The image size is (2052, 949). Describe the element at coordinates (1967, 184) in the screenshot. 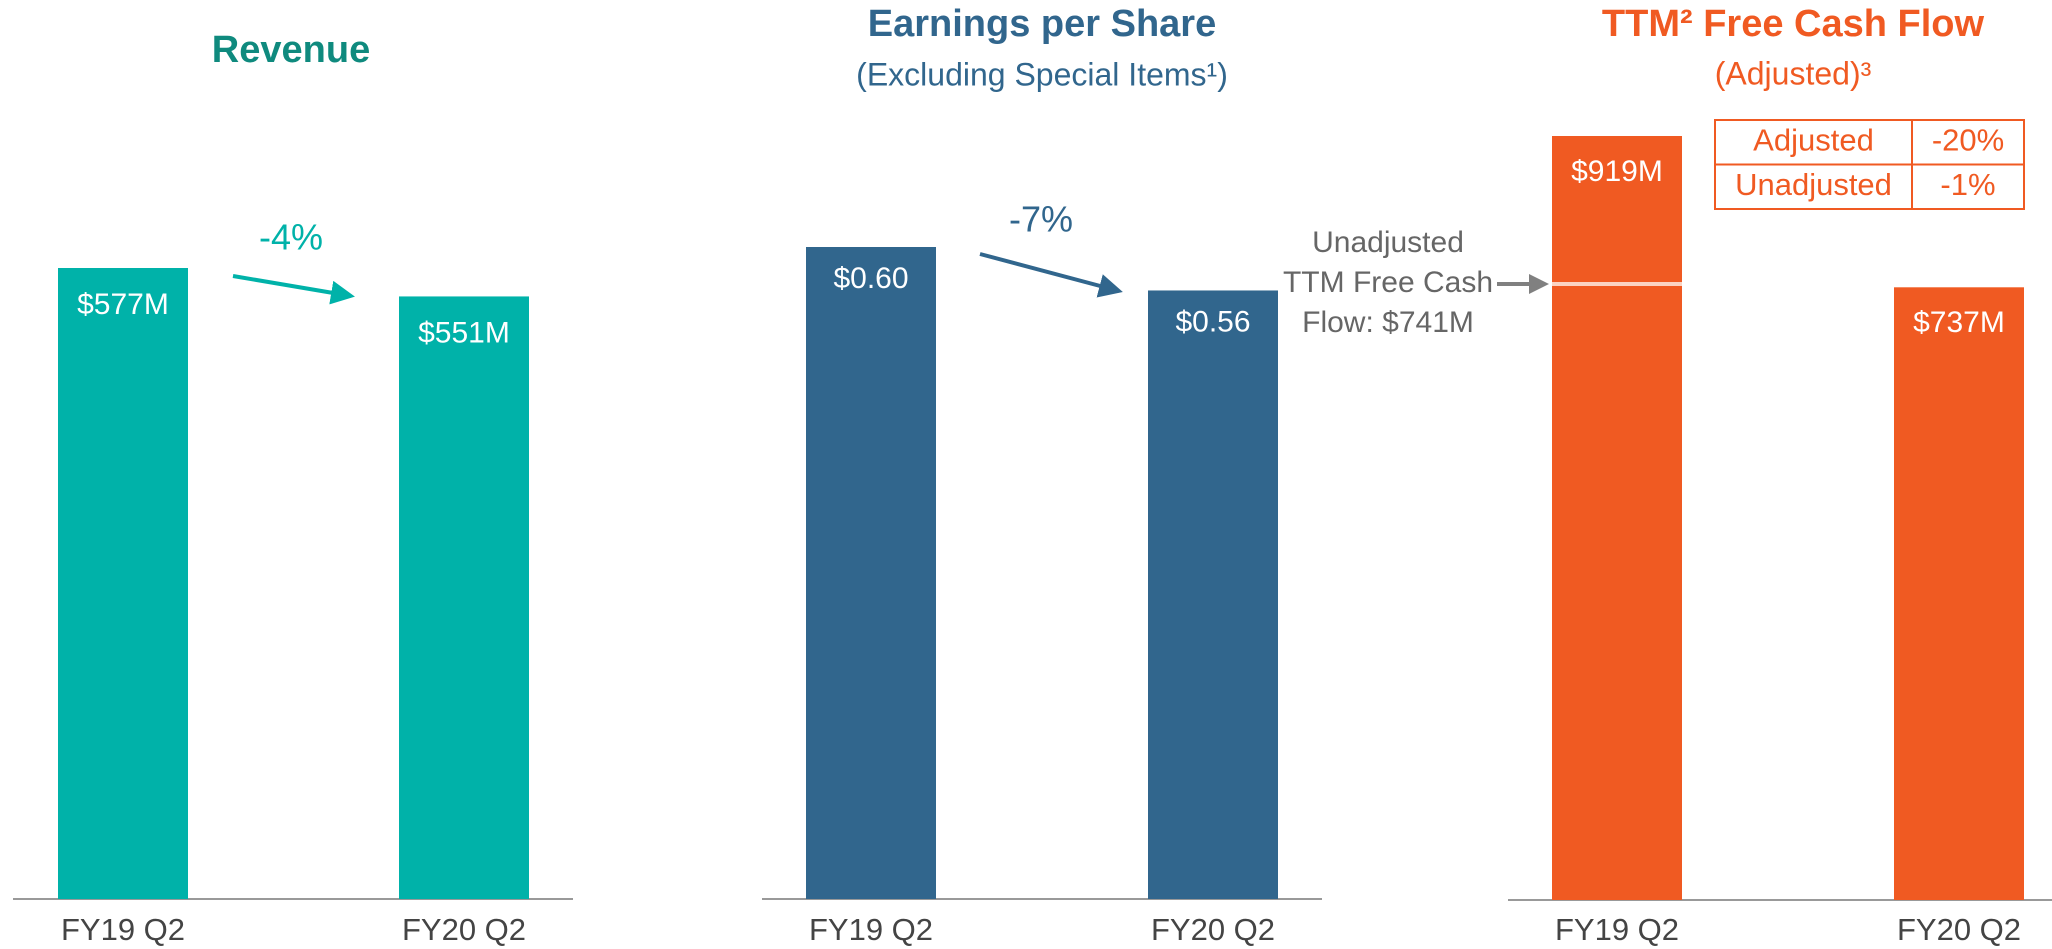

I see `table-cell: -1%` at that location.